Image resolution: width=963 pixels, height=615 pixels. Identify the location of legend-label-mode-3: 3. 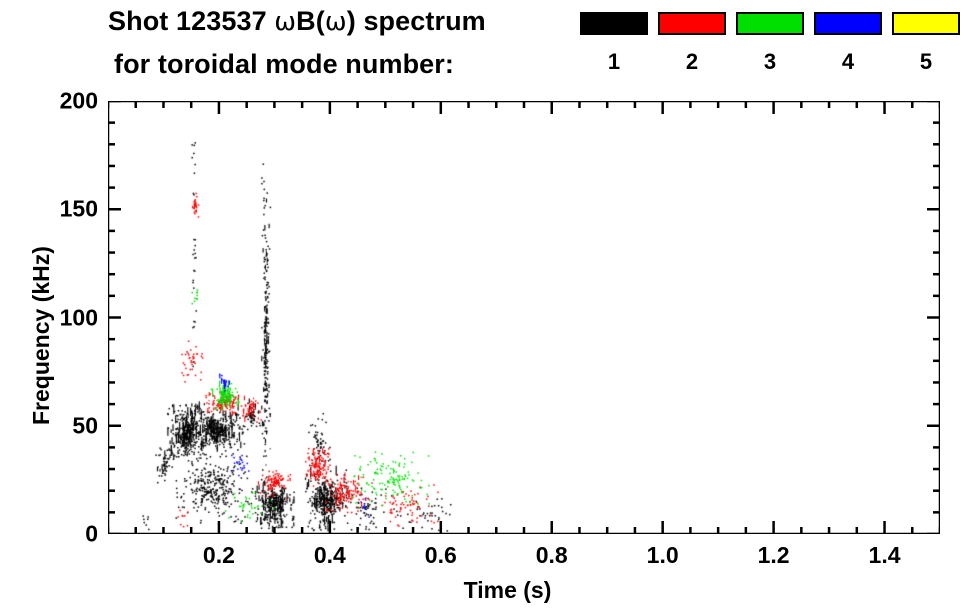
(770, 61).